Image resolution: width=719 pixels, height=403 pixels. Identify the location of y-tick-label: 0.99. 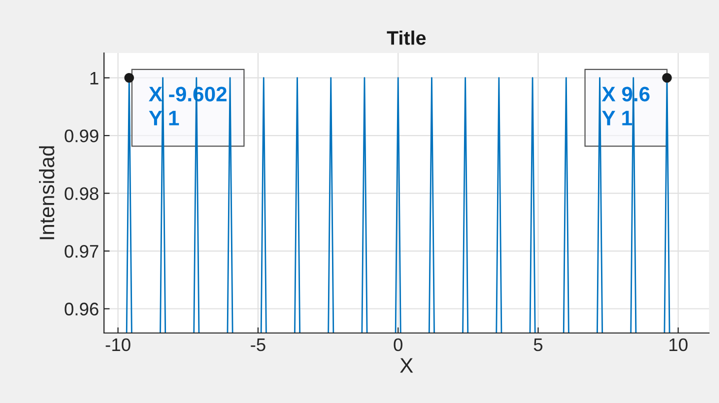
(81, 135).